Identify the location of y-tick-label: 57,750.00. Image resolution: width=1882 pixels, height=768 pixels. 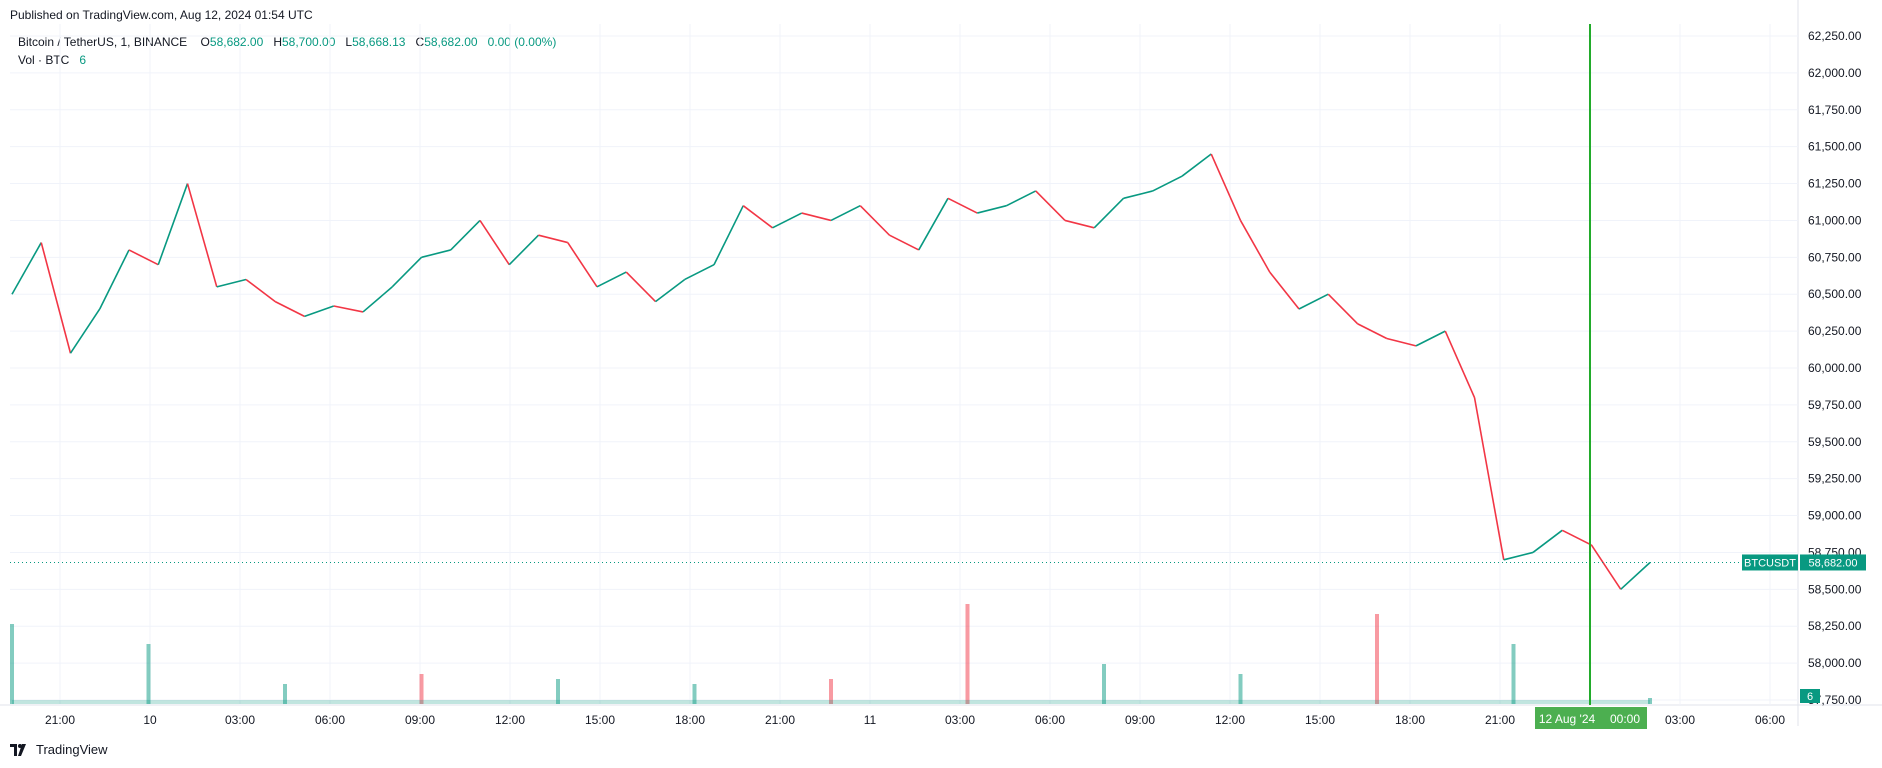
(1835, 700).